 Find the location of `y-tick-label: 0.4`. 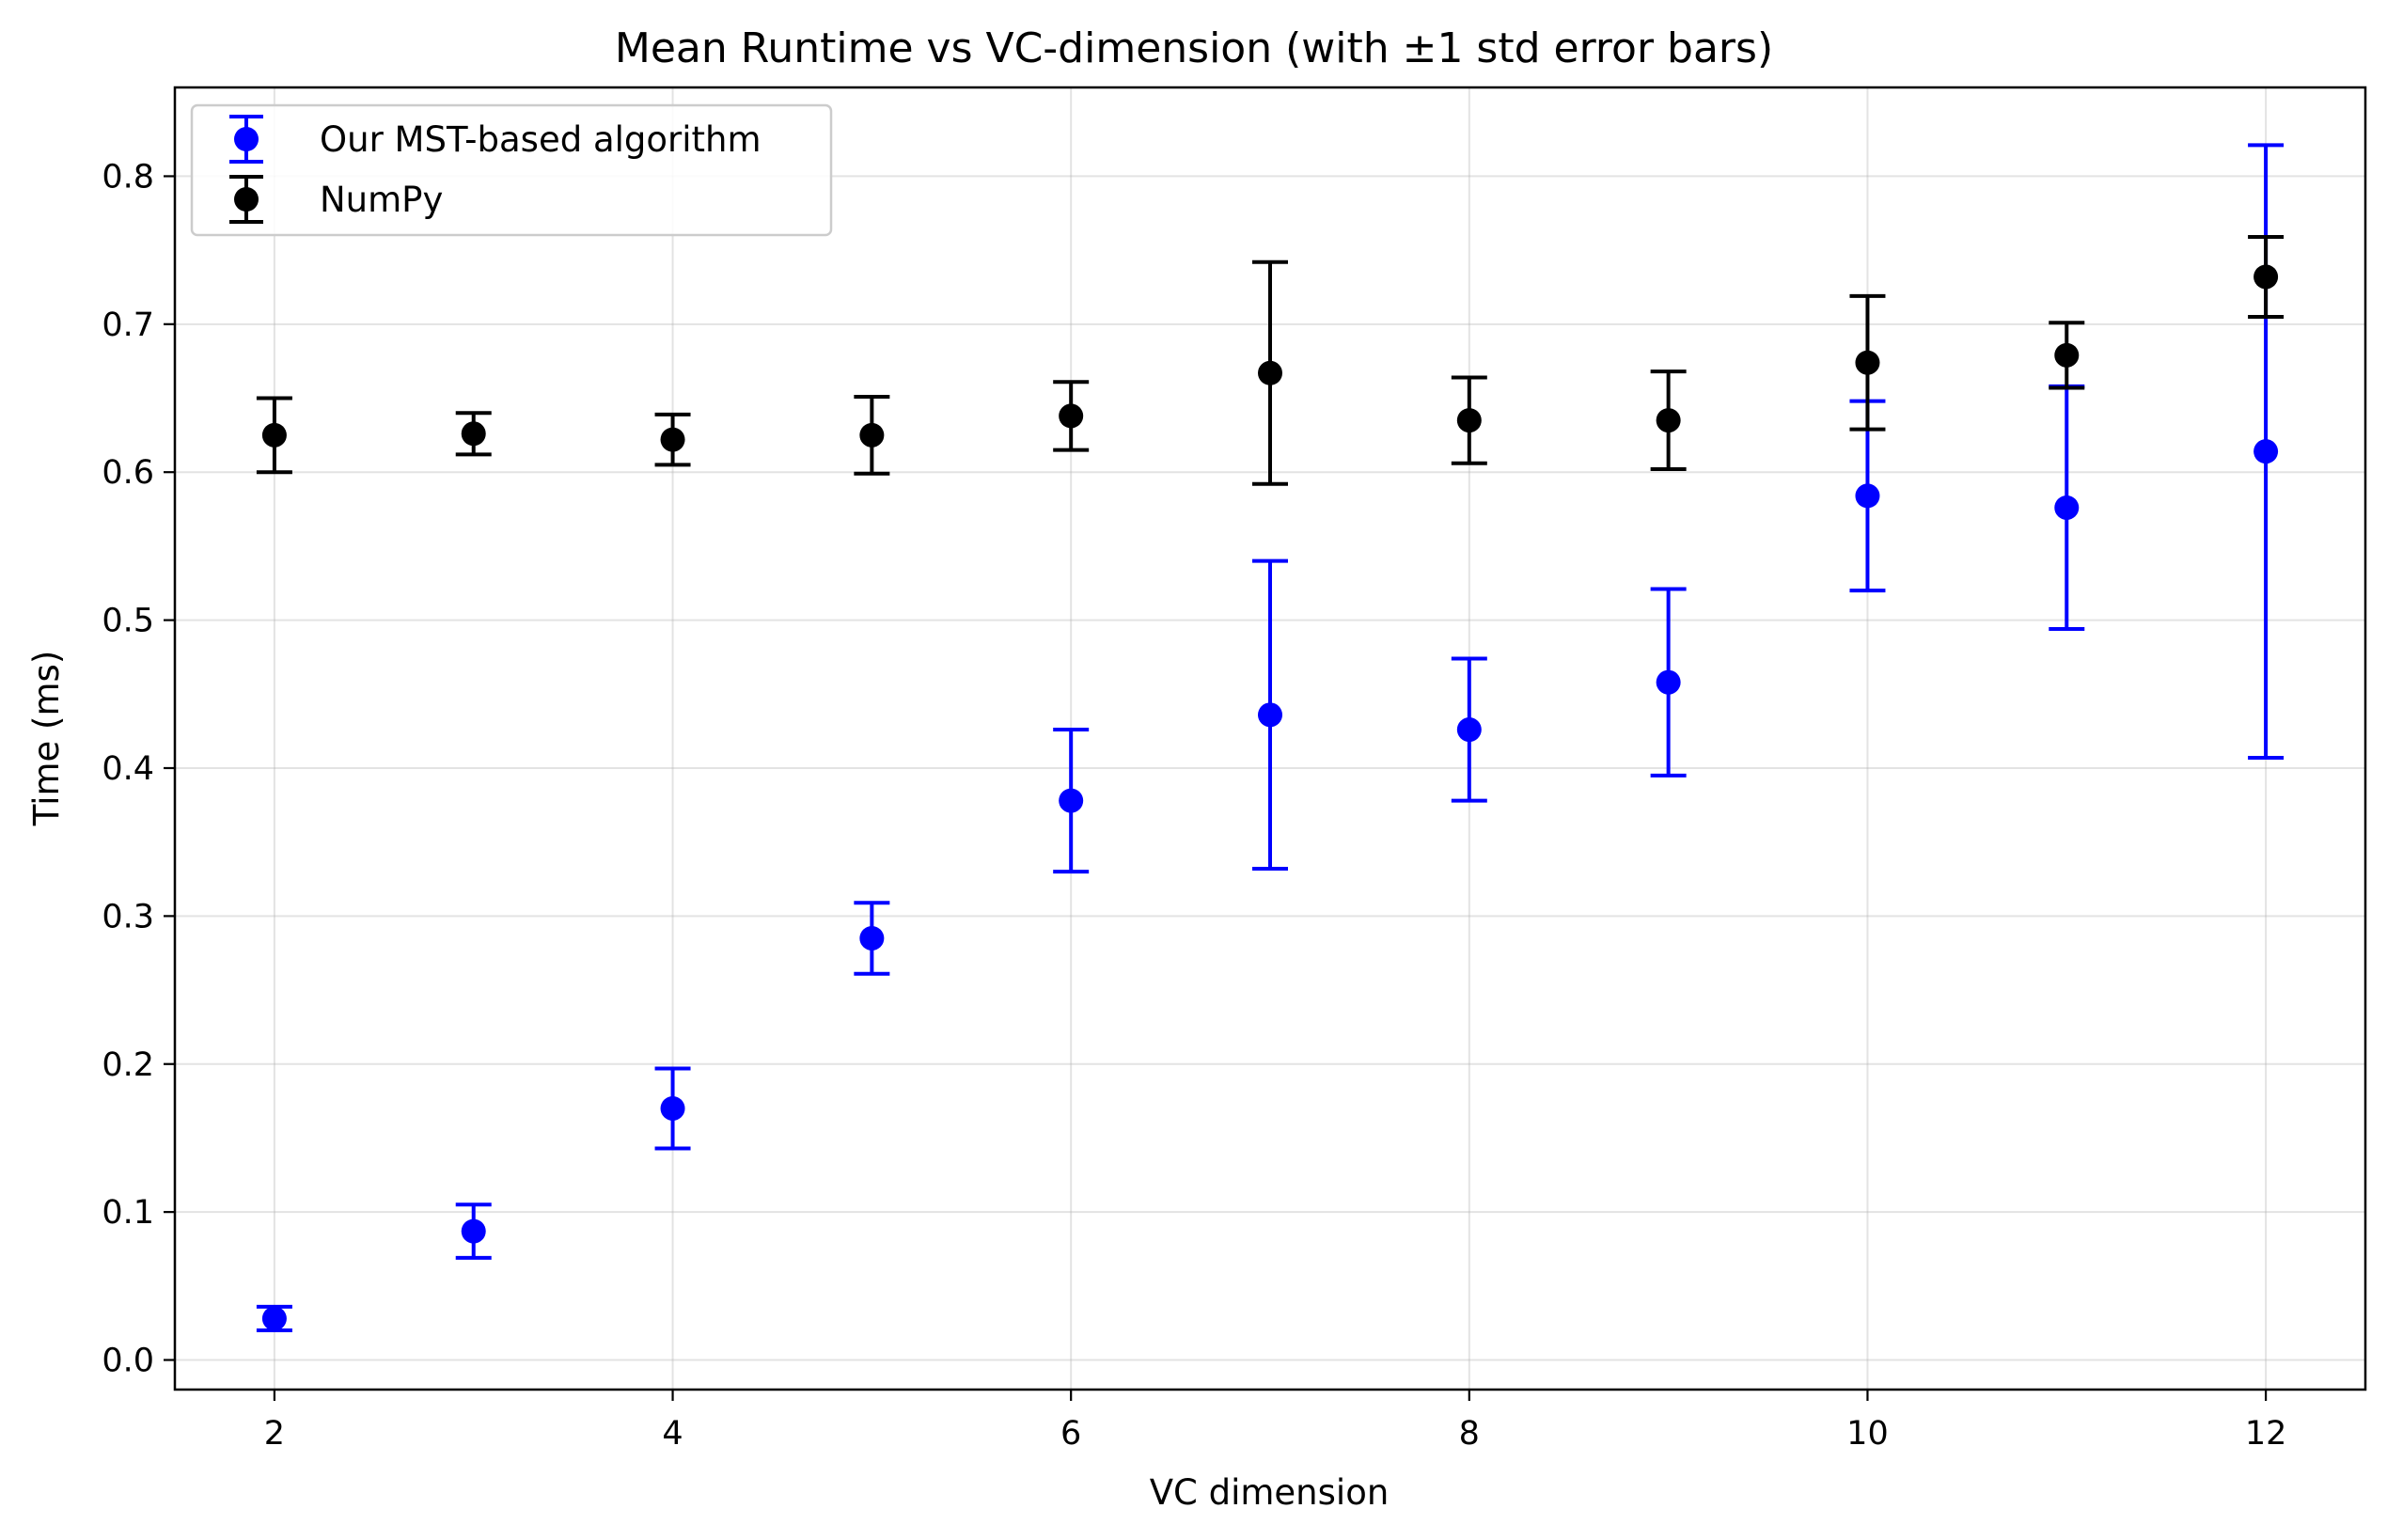

y-tick-label: 0.4 is located at coordinates (128, 769).